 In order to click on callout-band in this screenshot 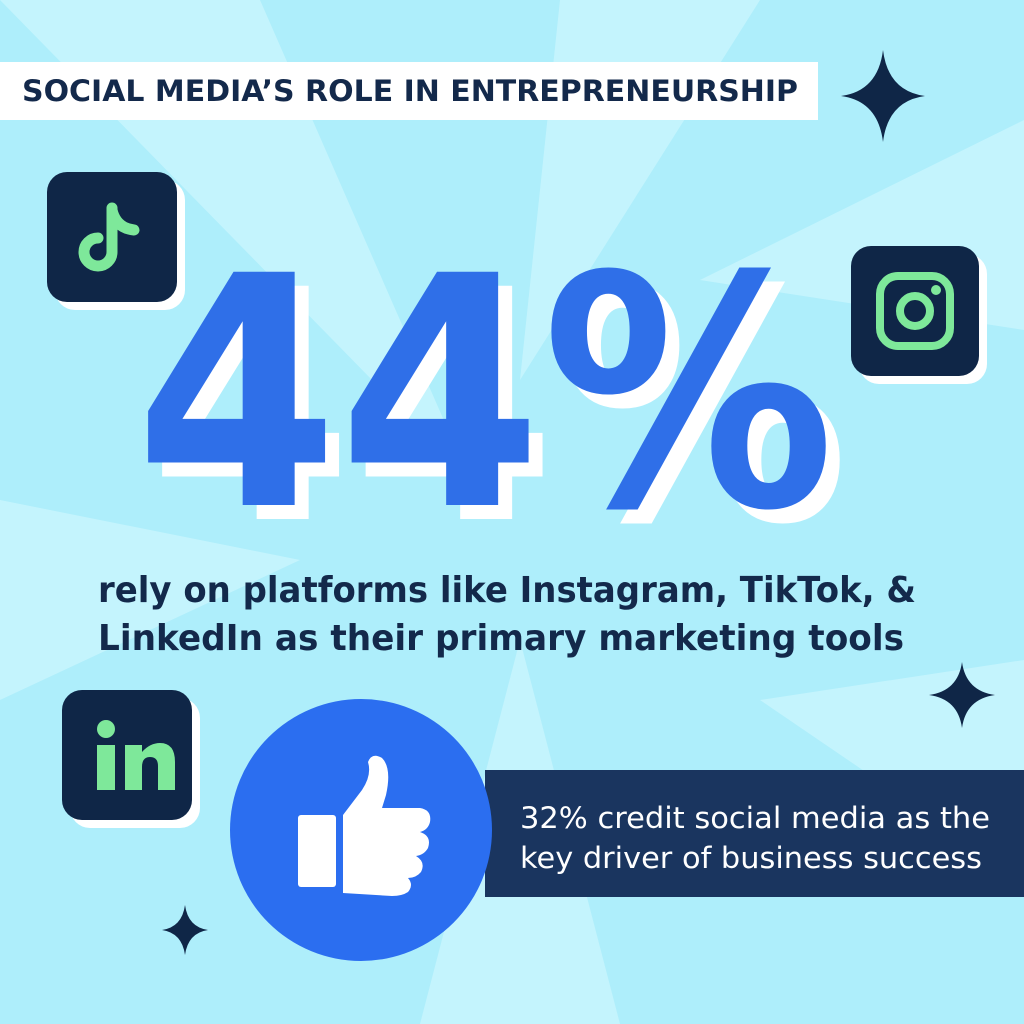, I will do `click(754, 833)`.